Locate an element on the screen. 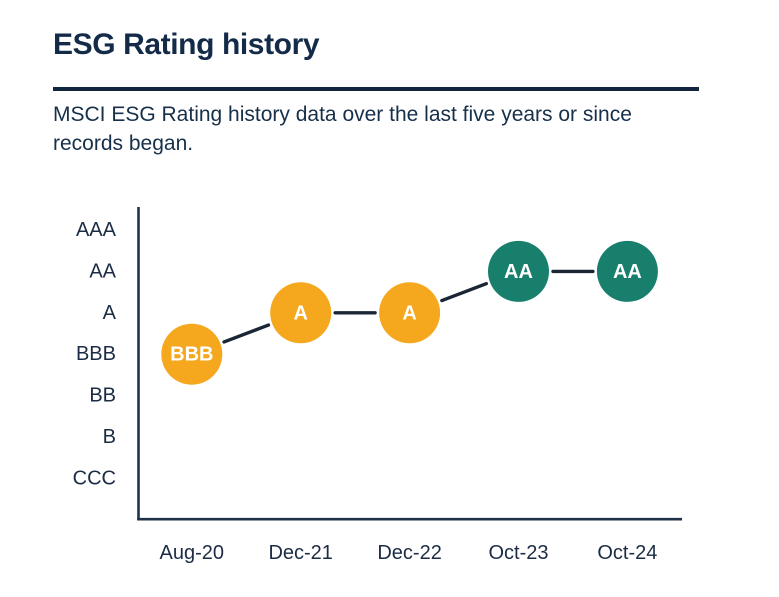 The height and width of the screenshot is (597, 779). data-point-dec-22-a is located at coordinates (410, 313).